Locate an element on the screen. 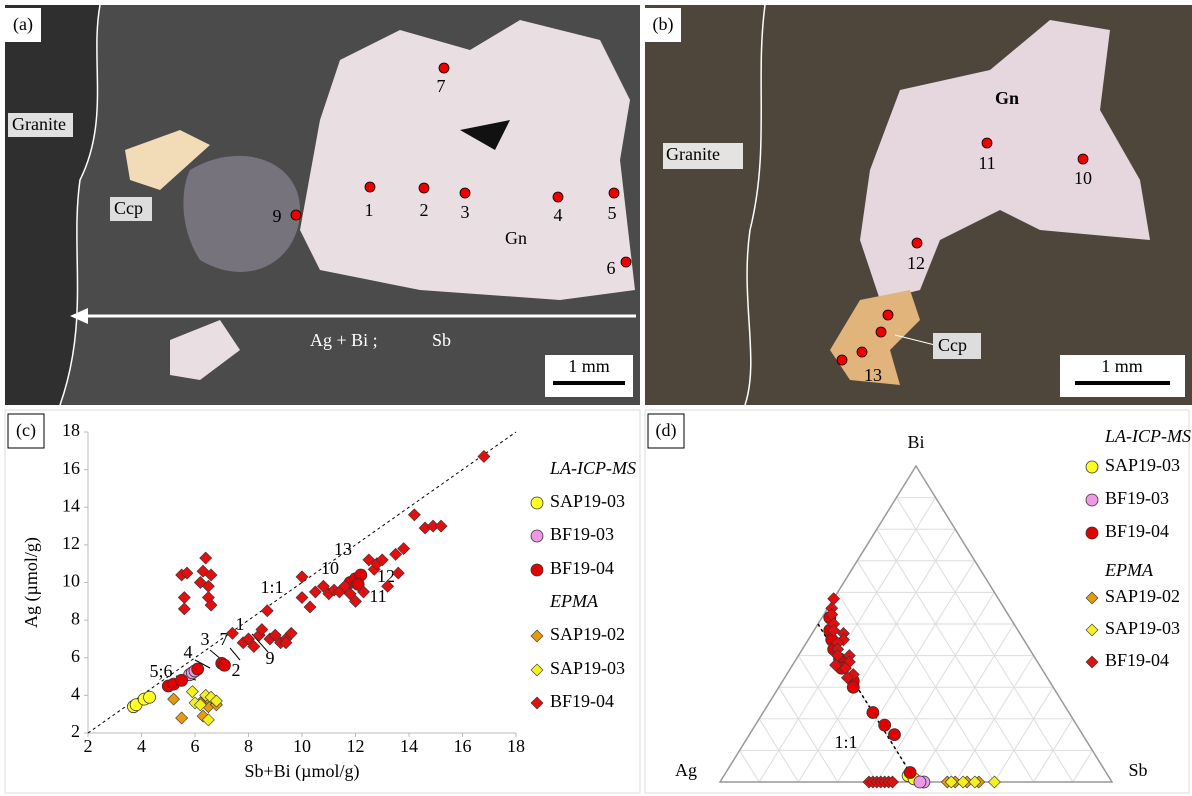 This screenshot has height=796, width=1192. annotation: 9 is located at coordinates (270, 658).